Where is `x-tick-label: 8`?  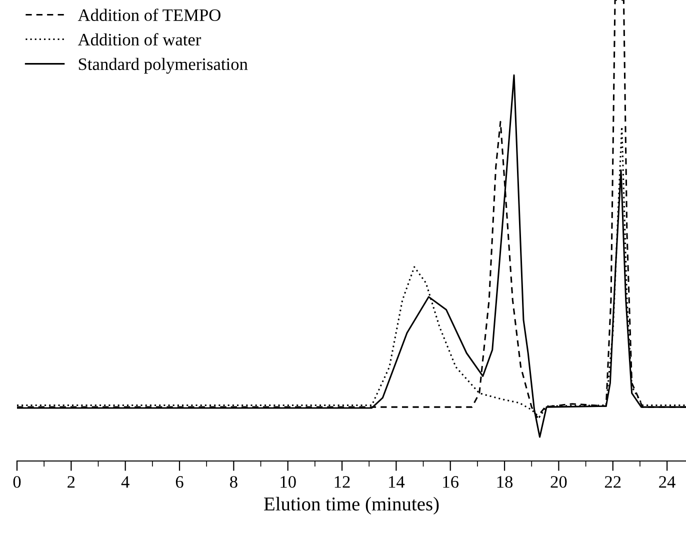 x-tick-label: 8 is located at coordinates (234, 482).